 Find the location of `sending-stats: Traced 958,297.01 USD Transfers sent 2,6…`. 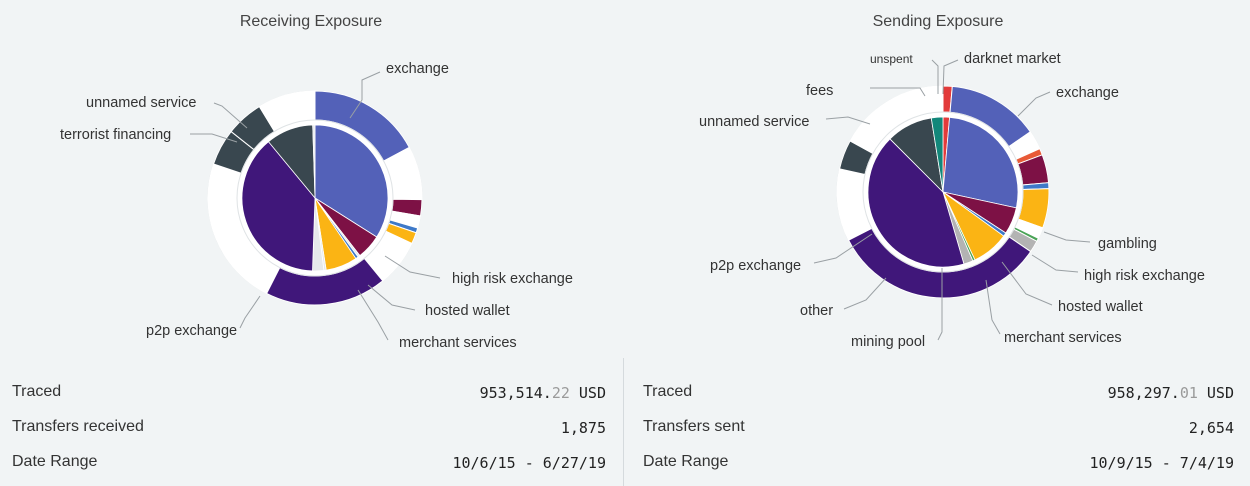

sending-stats: Traced 958,297.01 USD Transfers sent 2,6… is located at coordinates (940, 428).